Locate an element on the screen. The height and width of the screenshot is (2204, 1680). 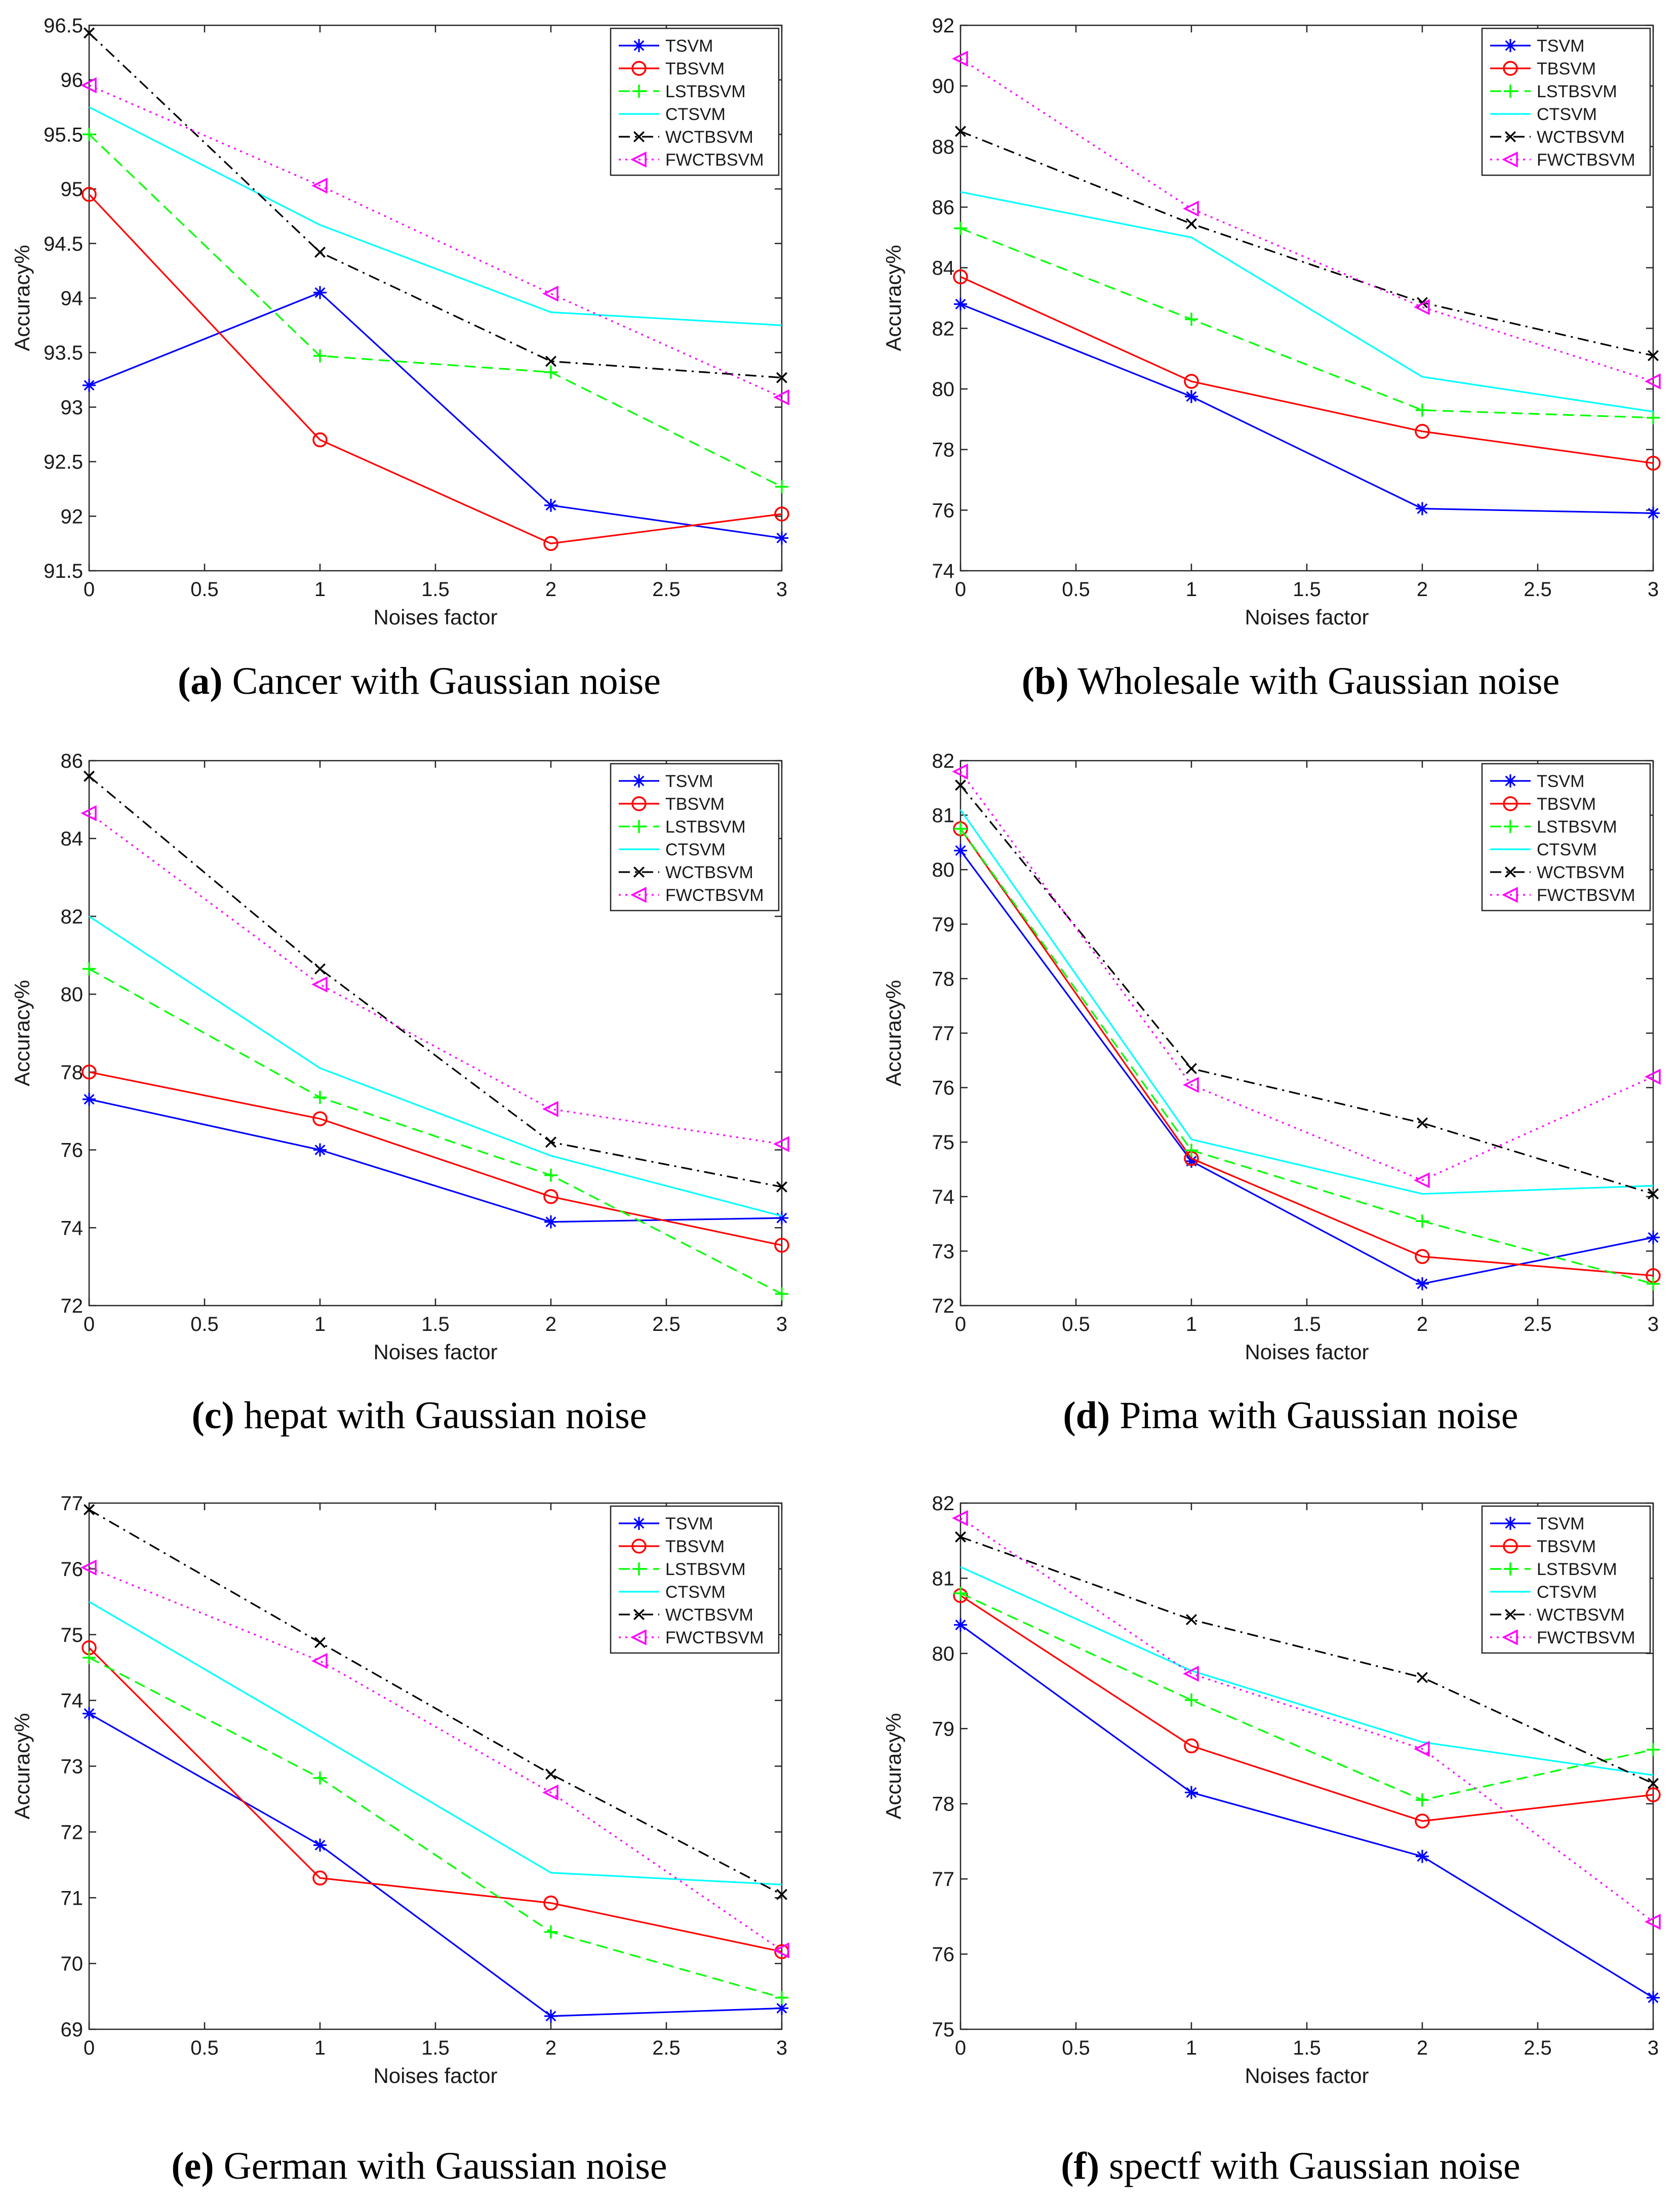
caption-text: German with Gaussian noise is located at coordinates (441, 2166).